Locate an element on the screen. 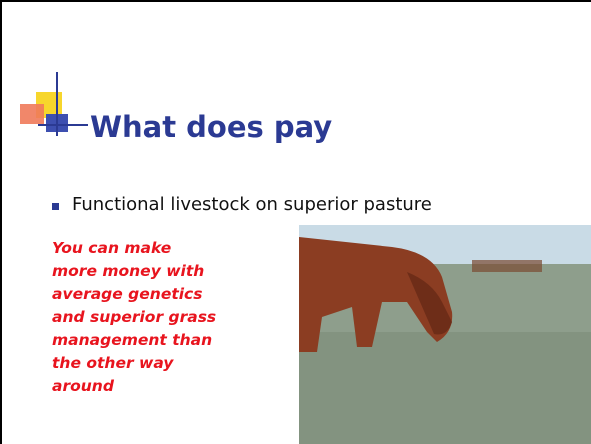 The height and width of the screenshot is (444, 591). callout-line: the other way is located at coordinates (113, 363).